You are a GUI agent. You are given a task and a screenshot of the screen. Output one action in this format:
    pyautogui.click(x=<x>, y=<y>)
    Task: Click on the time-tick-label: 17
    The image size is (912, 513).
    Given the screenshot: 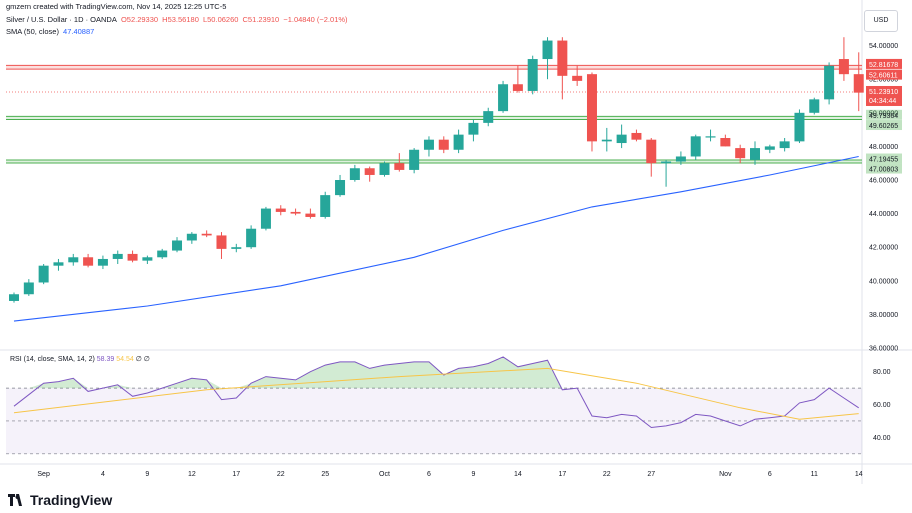 What is the action you would take?
    pyautogui.click(x=562, y=474)
    